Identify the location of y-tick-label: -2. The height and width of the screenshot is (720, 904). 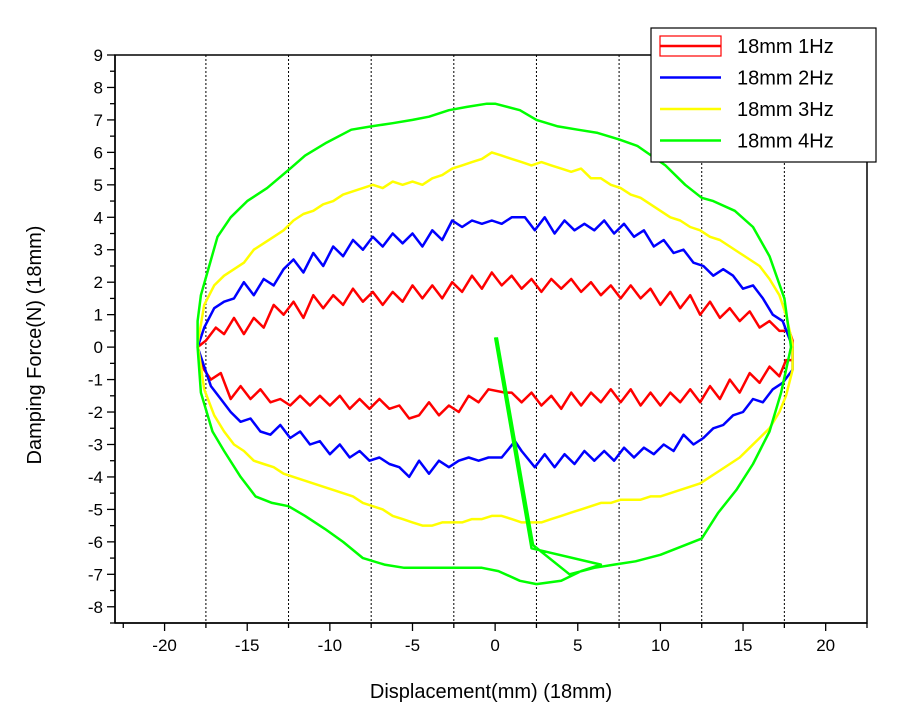
(95, 412).